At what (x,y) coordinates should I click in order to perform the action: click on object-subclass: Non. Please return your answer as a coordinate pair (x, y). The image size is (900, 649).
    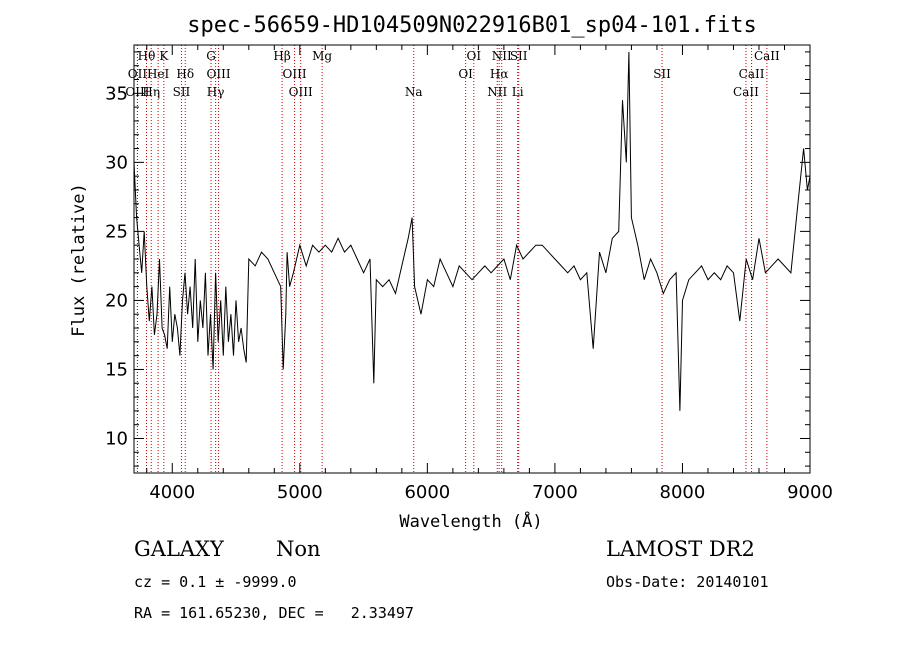
    Looking at the image, I should click on (298, 549).